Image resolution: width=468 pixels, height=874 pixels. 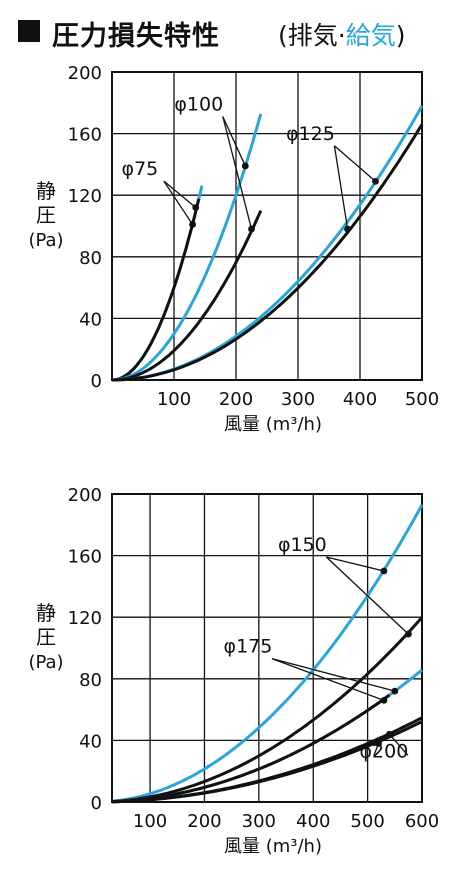 I want to click on subtitle-open: (排気·, so click(x=312, y=35).